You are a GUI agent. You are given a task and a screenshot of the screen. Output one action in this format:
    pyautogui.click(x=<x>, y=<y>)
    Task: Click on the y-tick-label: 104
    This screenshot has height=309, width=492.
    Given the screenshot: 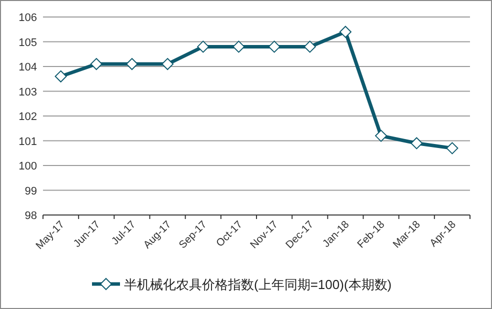 What is the action you would take?
    pyautogui.click(x=27, y=68)
    